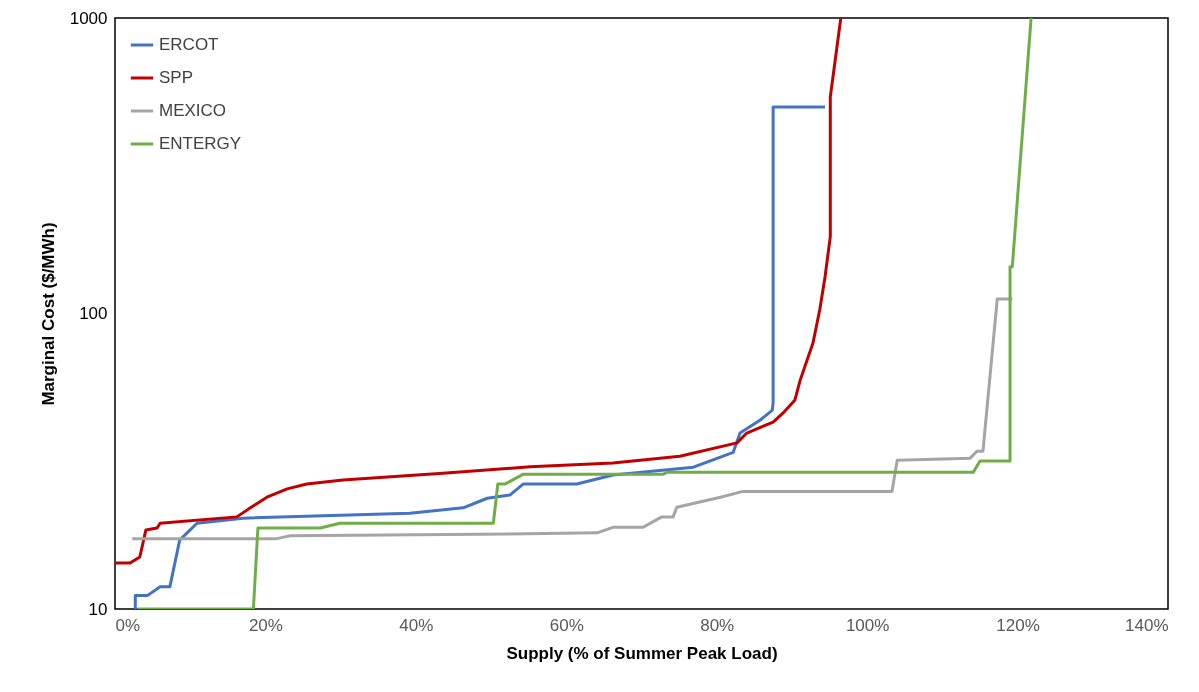 This screenshot has width=1199, height=692. I want to click on y-tick-label: 10, so click(98, 609).